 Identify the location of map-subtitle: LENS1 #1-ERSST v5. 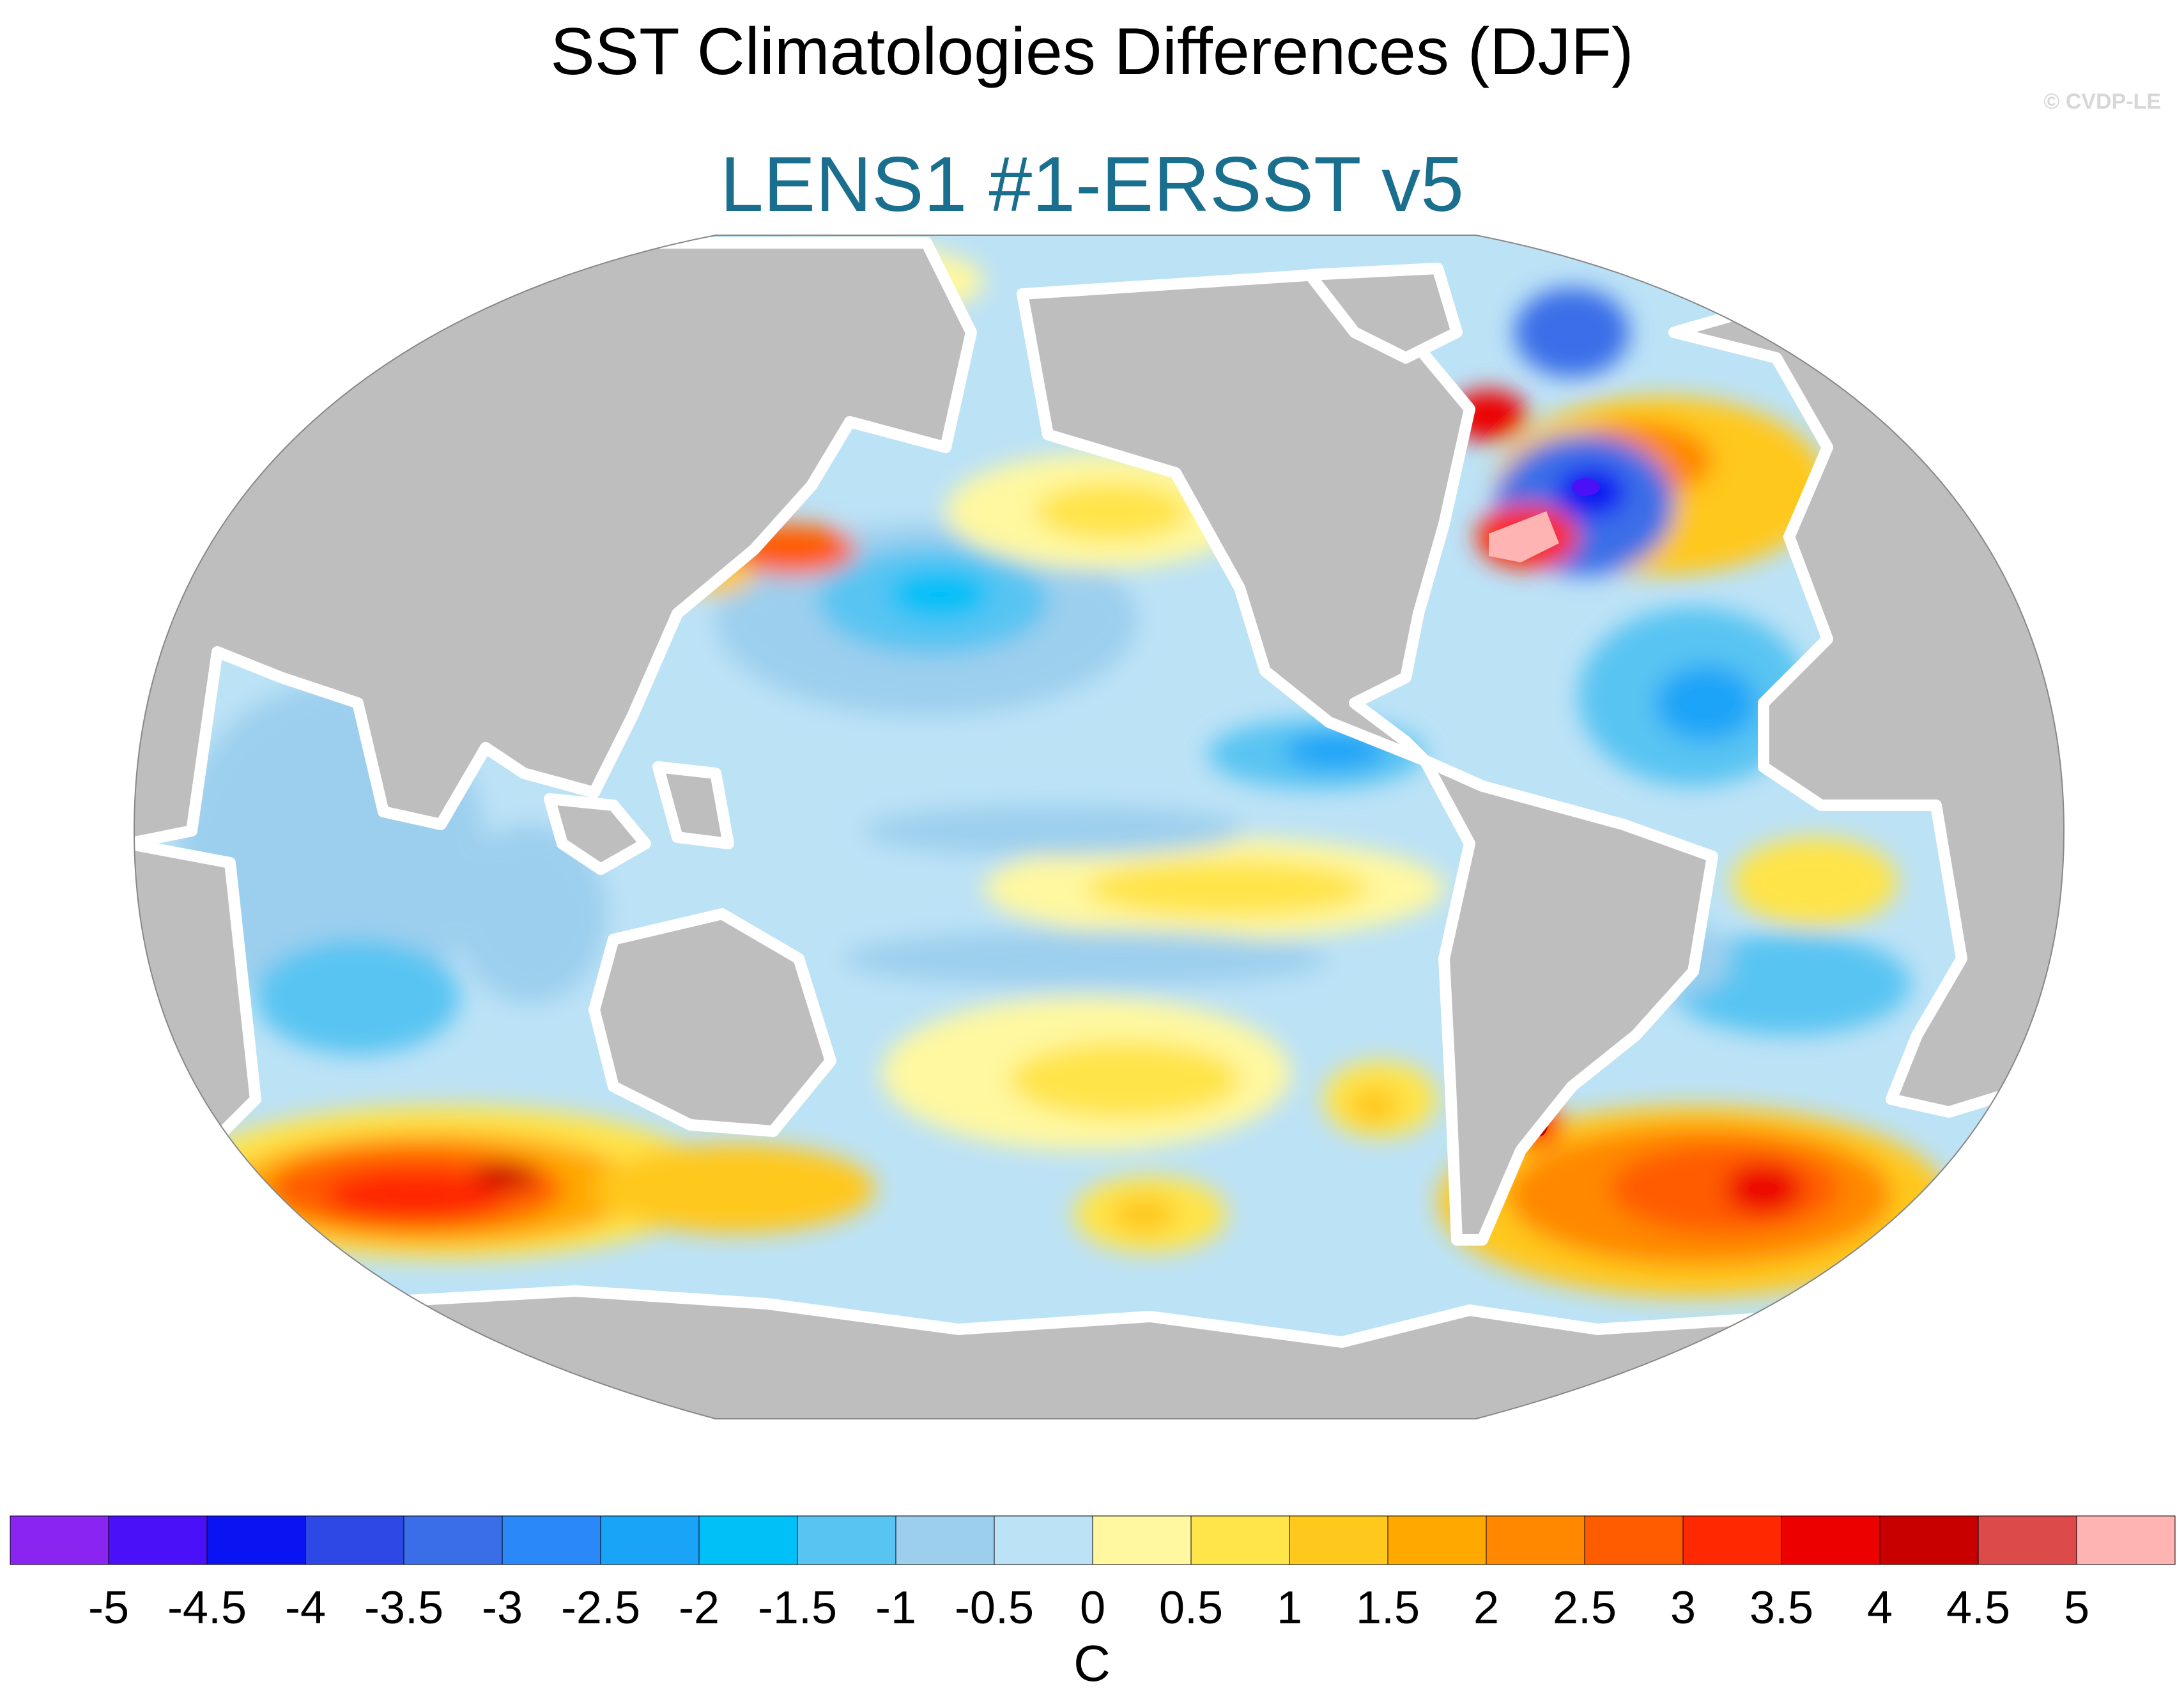
(1092, 184).